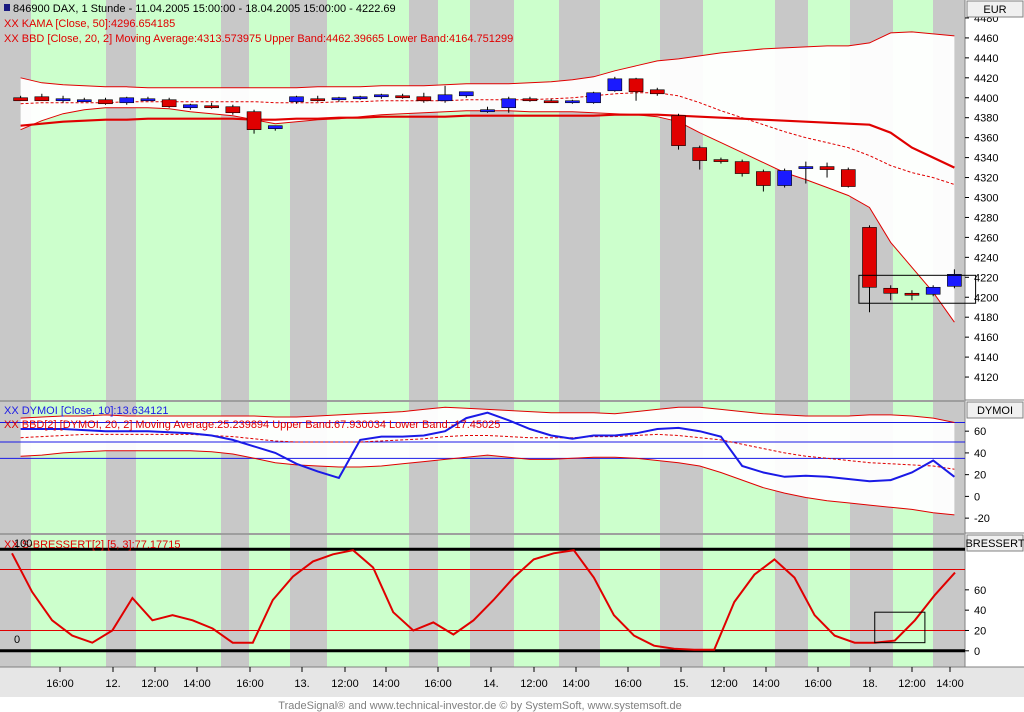 The image size is (1024, 712). What do you see at coordinates (986, 238) in the screenshot?
I see `price-tick-label: 4260` at bounding box center [986, 238].